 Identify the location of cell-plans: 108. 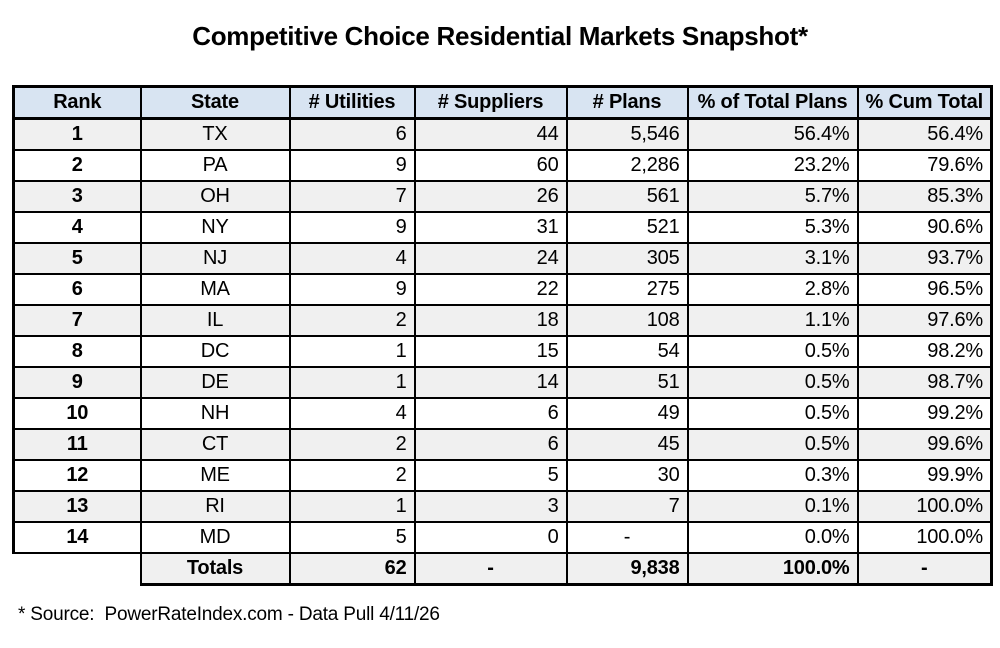
(627, 320).